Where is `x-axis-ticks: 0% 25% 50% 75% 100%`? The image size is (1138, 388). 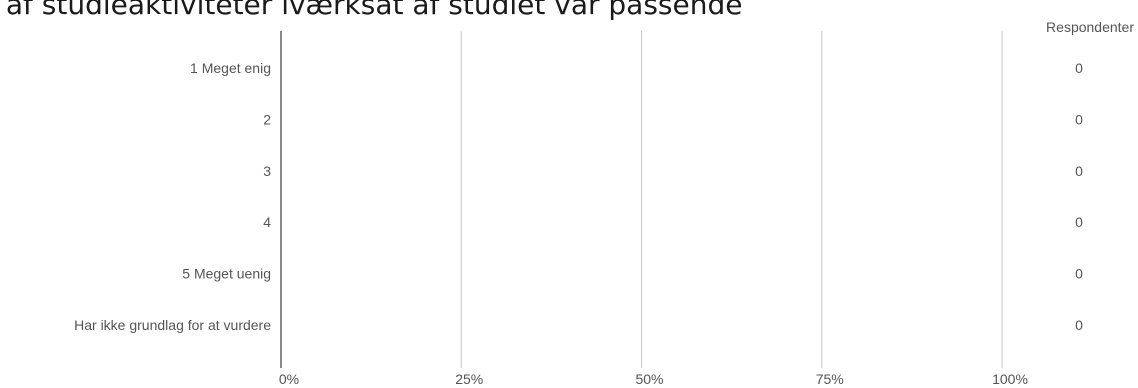 x-axis-ticks: 0% 25% 50% 75% 100% is located at coordinates (653, 379).